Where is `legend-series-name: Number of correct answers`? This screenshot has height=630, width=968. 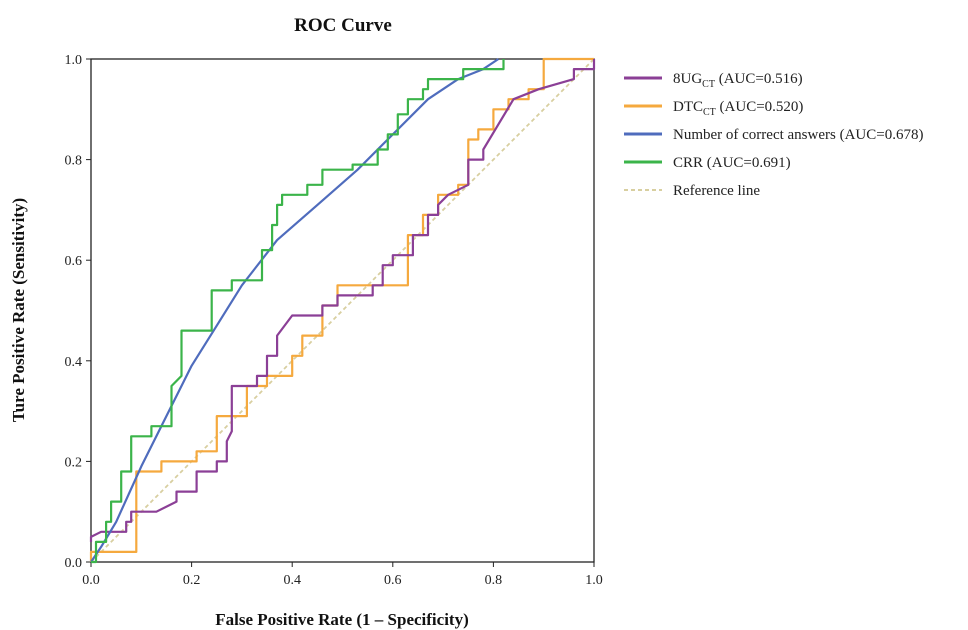
legend-series-name: Number of correct answers is located at coordinates (754, 135).